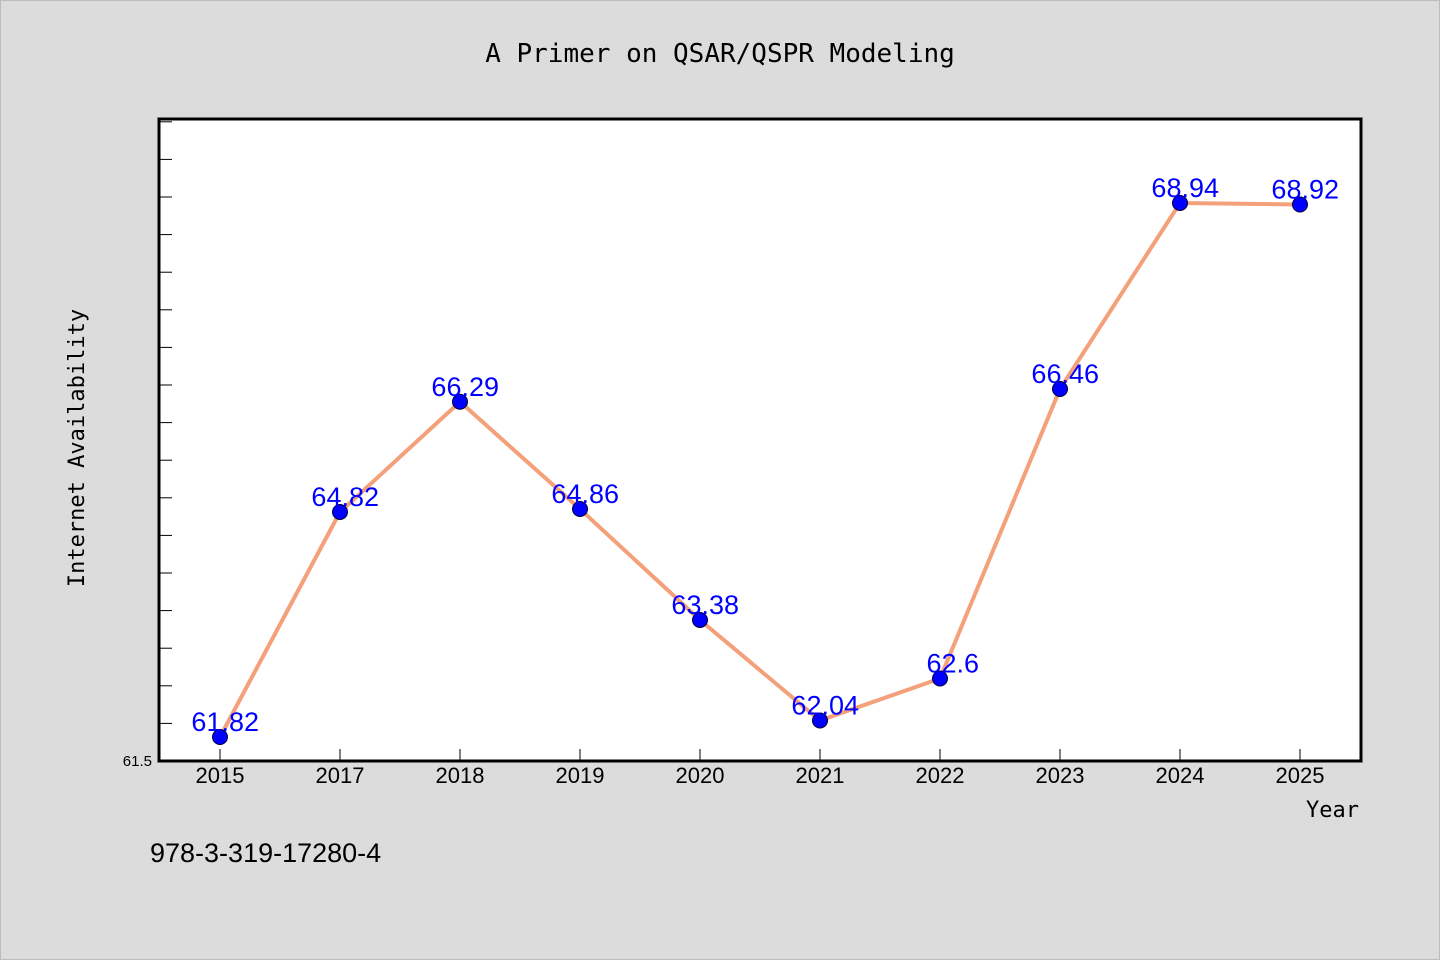  Describe the element at coordinates (1332, 810) in the screenshot. I see `x-axis-label: Year` at that location.